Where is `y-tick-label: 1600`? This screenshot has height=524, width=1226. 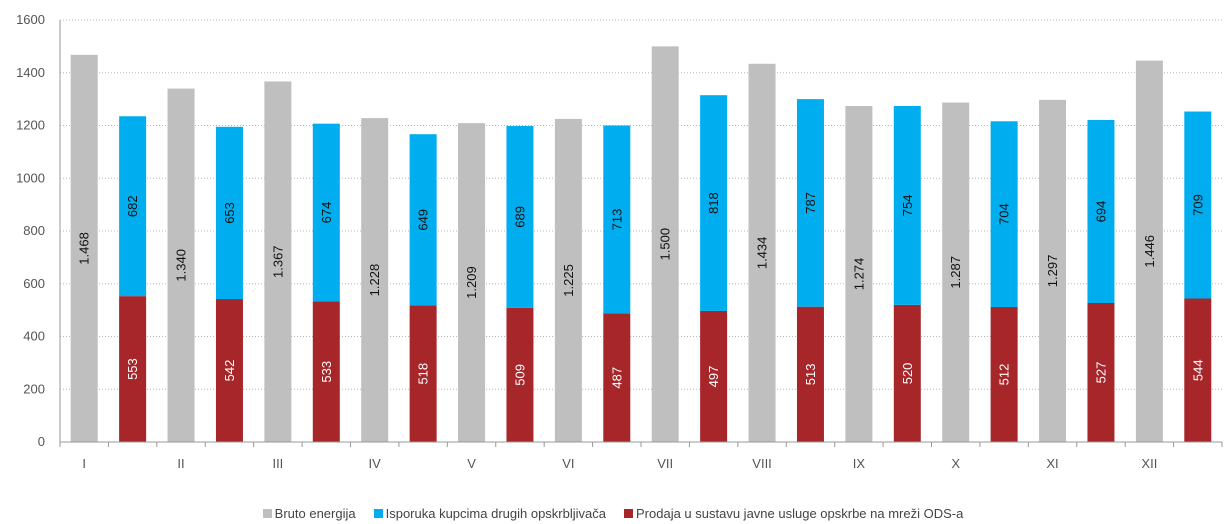 y-tick-label: 1600 is located at coordinates (30, 19).